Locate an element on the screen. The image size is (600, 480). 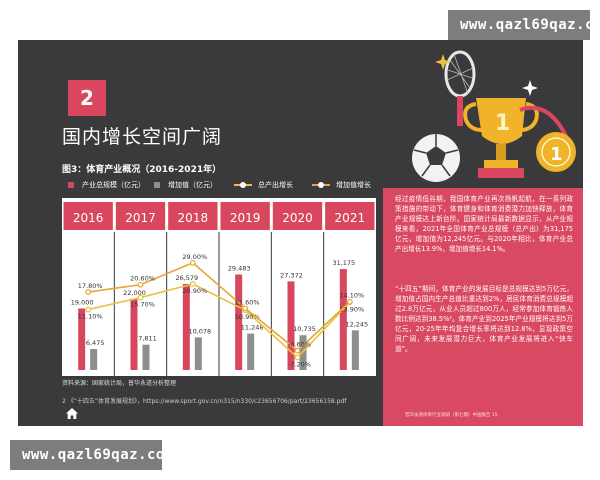
year-header-2017 is located at coordinates (140, 216).